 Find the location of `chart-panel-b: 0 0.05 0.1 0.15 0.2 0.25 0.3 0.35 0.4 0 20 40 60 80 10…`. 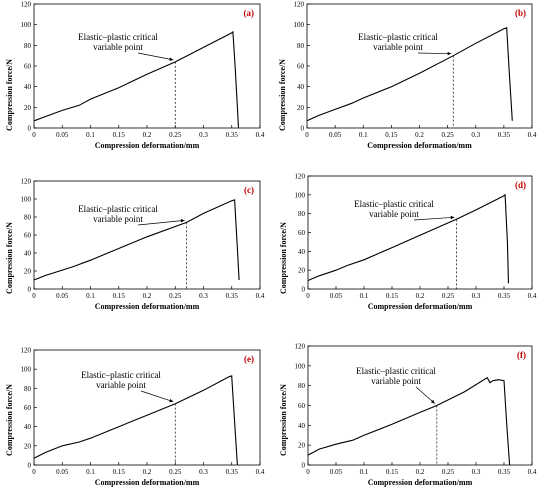

chart-panel-b: 0 0.05 0.1 0.15 0.2 0.25 0.3 0.35 0.4 0 20 40 60 80 10… is located at coordinates (407, 76).